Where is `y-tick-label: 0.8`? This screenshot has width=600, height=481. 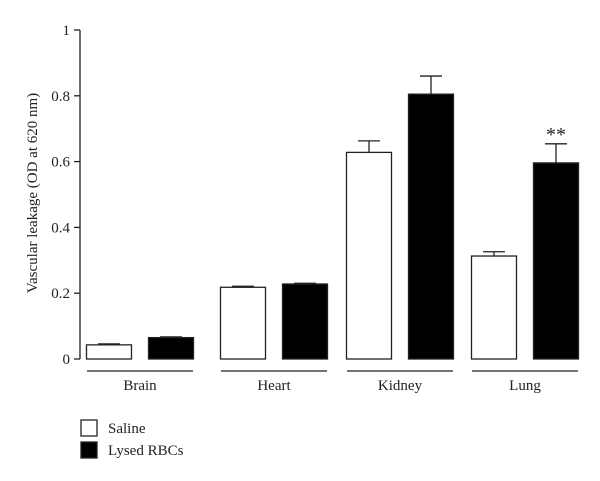 y-tick-label: 0.8 is located at coordinates (60, 97).